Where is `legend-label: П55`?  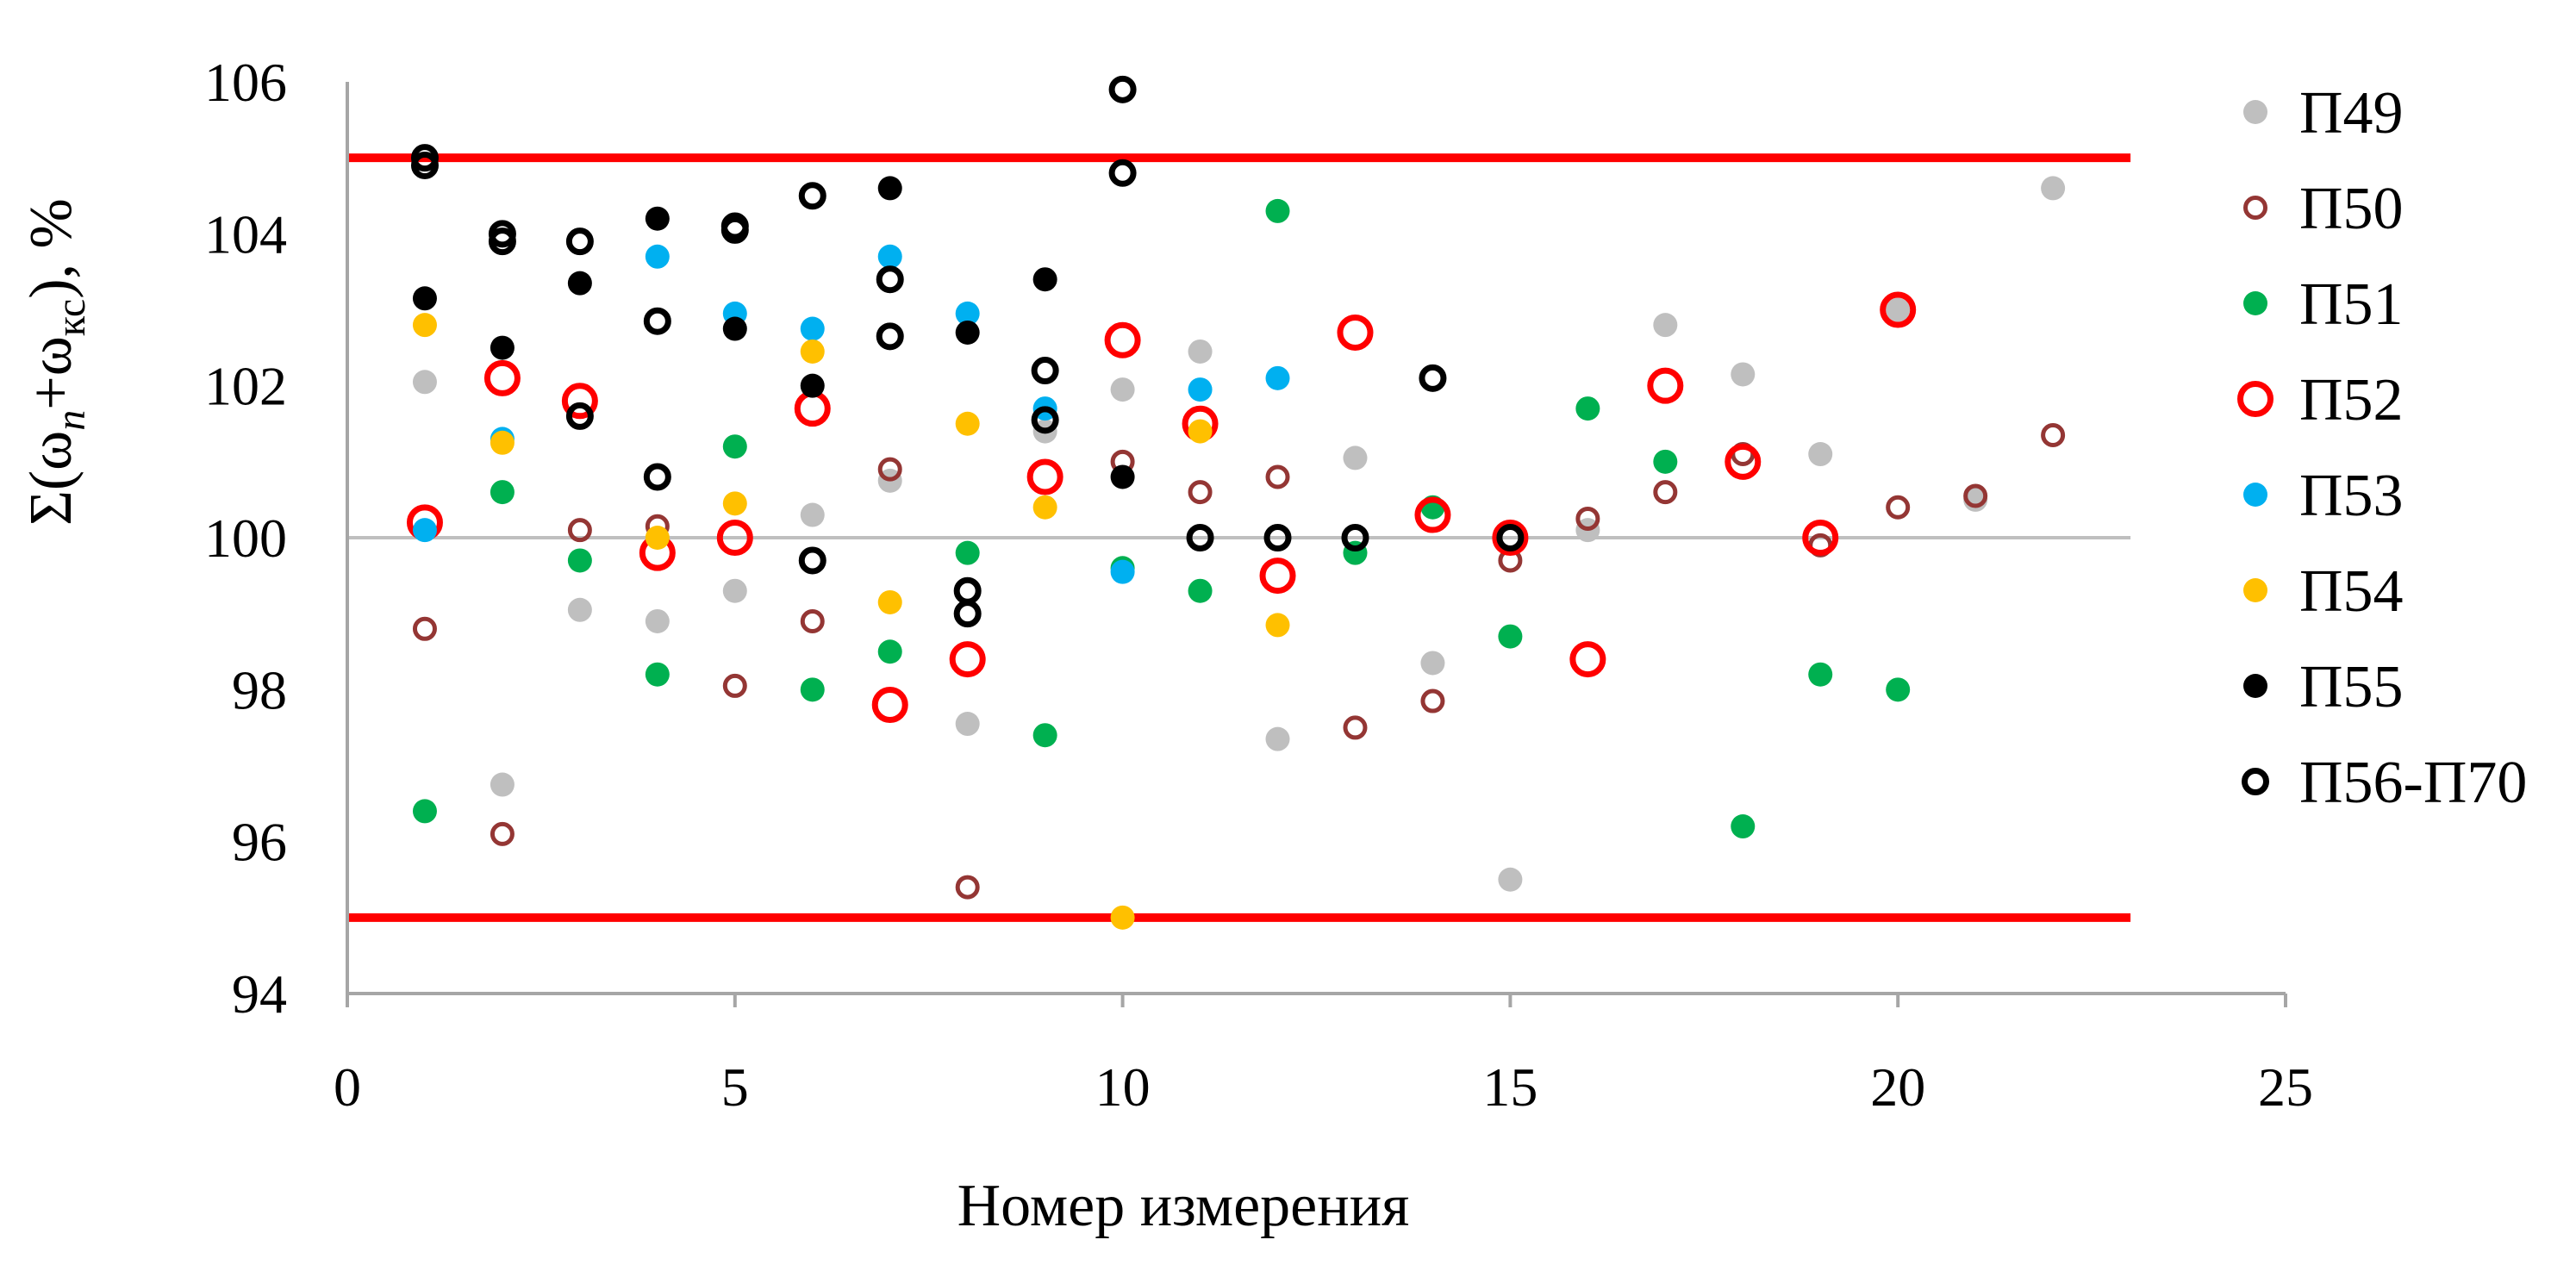
legend-label: П55 is located at coordinates (2351, 687).